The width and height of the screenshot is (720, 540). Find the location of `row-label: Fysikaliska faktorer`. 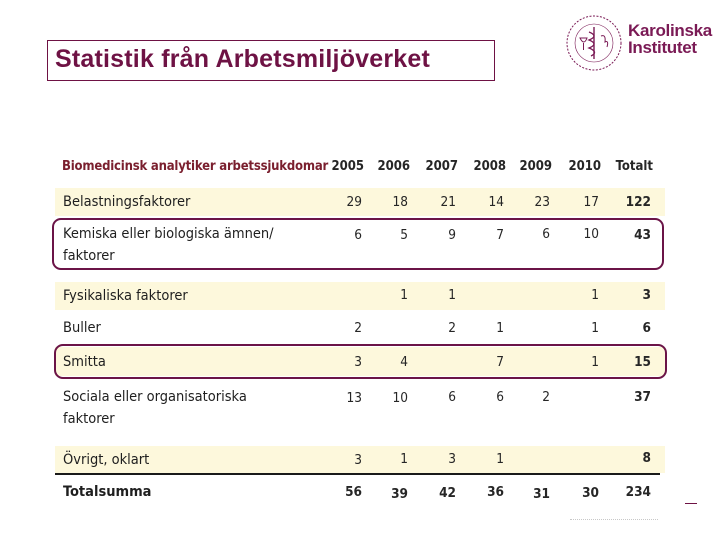

row-label: Fysikaliska faktorer is located at coordinates (125, 296).